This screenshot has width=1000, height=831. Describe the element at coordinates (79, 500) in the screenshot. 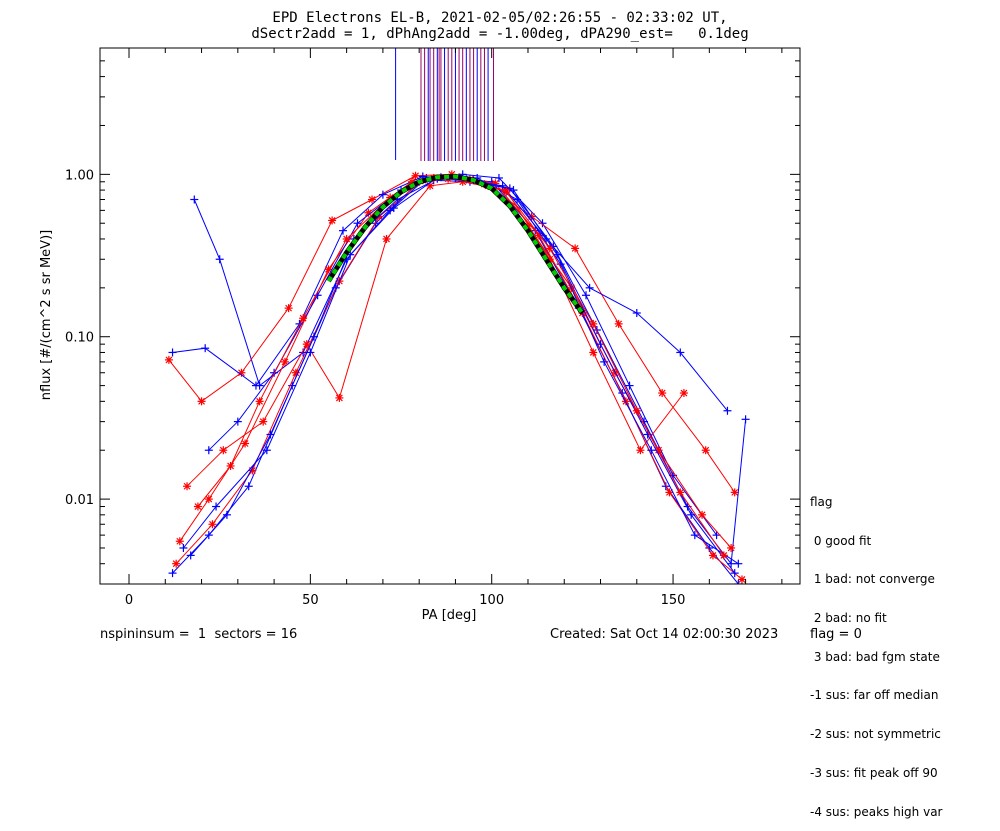

I see `y-tick-label: 0.01` at that location.